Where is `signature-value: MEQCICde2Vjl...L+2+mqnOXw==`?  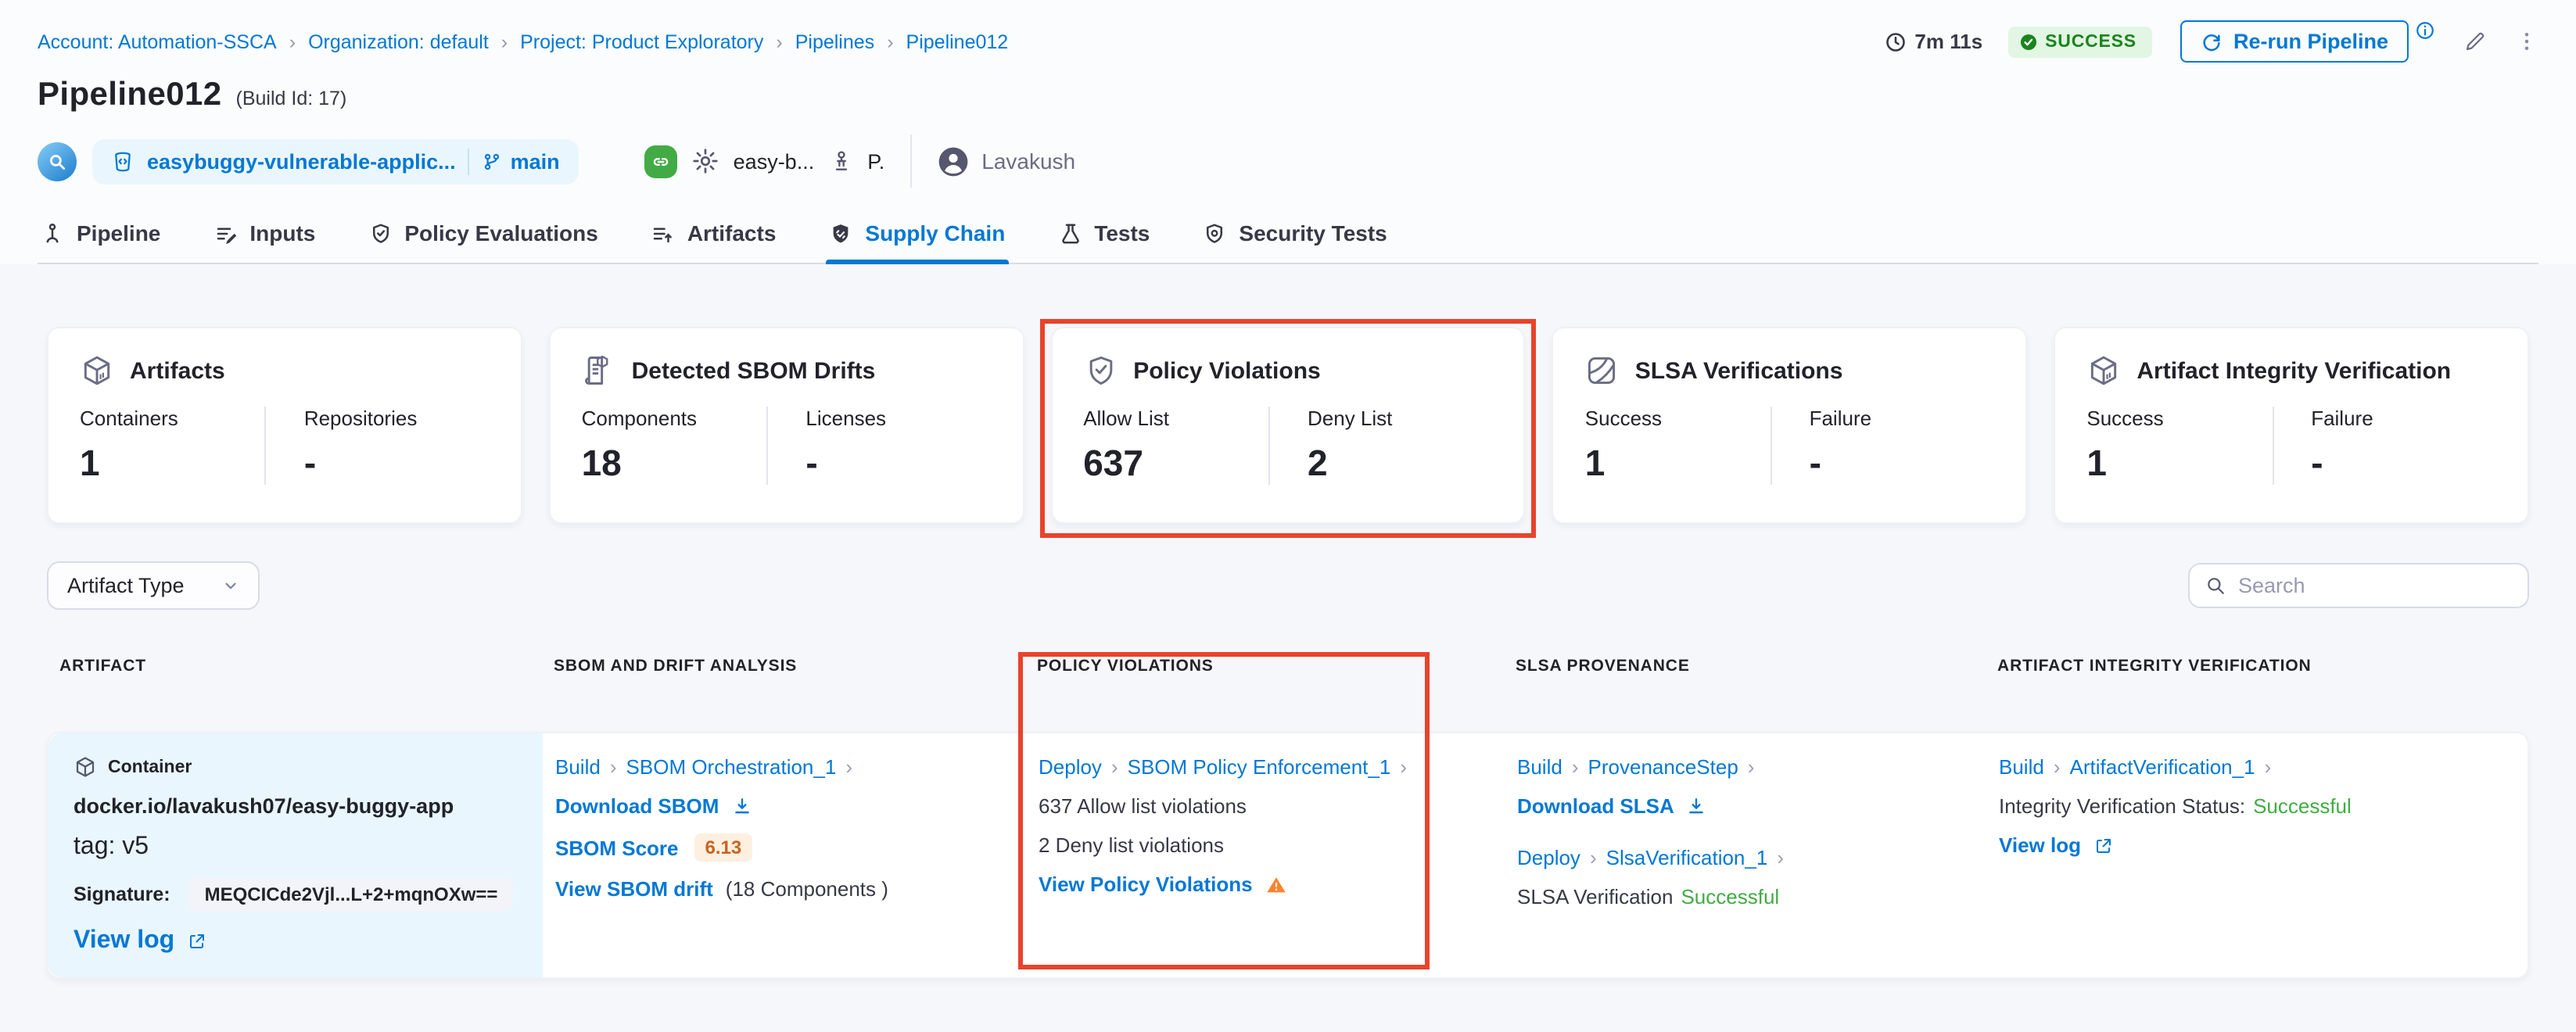 signature-value: MEQCICde2Vjl...L+2+mqnOXw== is located at coordinates (351, 895).